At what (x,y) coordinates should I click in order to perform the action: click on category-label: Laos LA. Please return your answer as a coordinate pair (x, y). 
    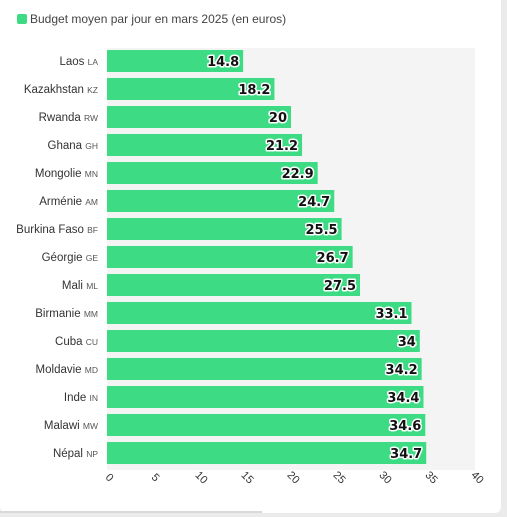
    Looking at the image, I should click on (78, 62).